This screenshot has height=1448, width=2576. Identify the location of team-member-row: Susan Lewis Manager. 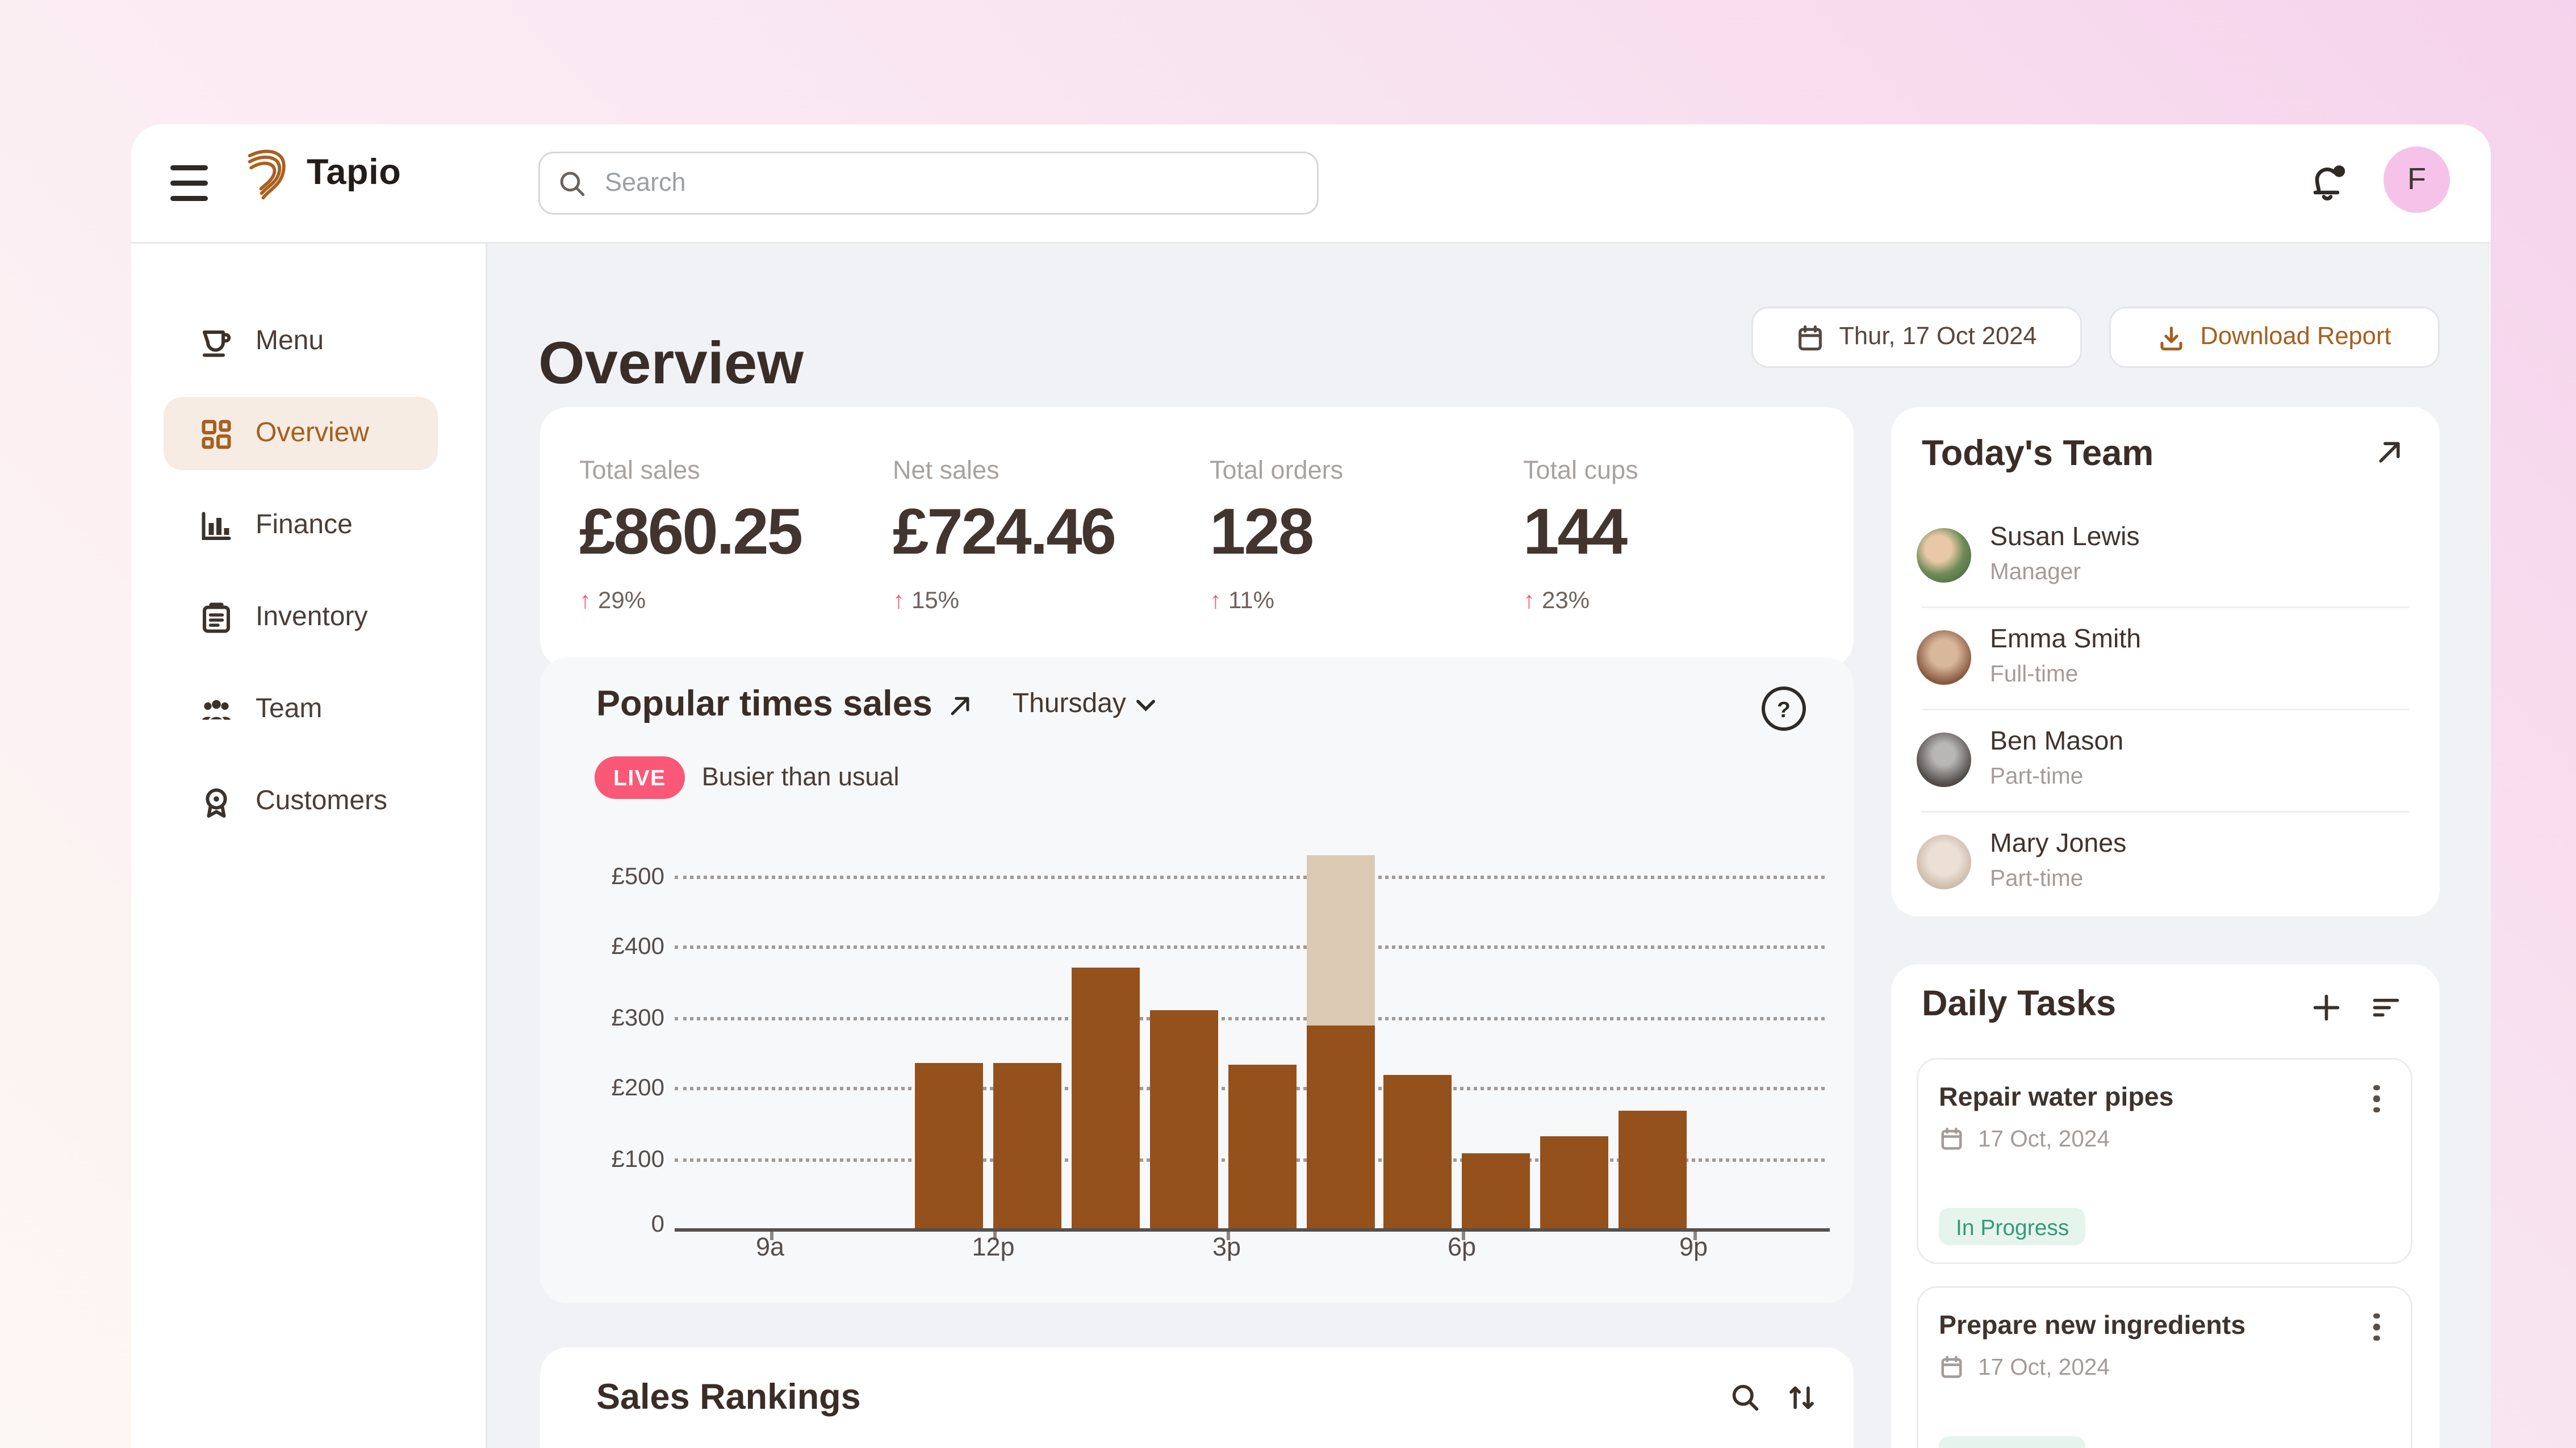
(2165, 555).